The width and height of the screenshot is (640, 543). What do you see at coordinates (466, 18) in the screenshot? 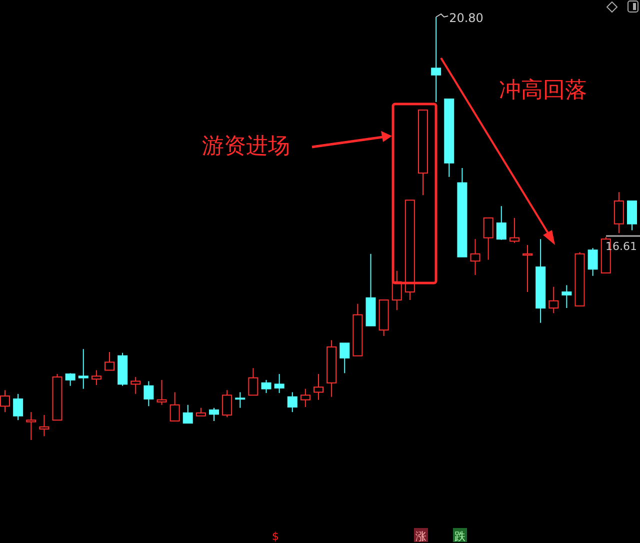
I see `annotation: 20.80` at bounding box center [466, 18].